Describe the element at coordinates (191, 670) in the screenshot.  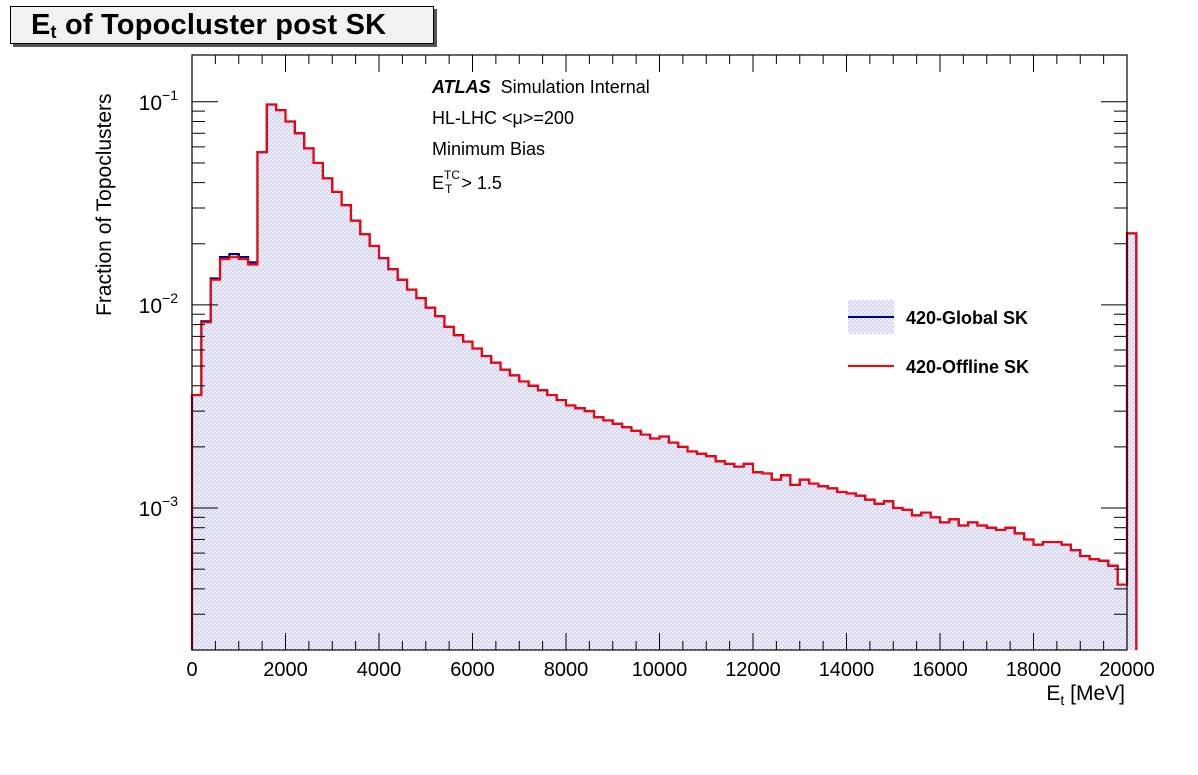
I see `x-tick-label: 0` at that location.